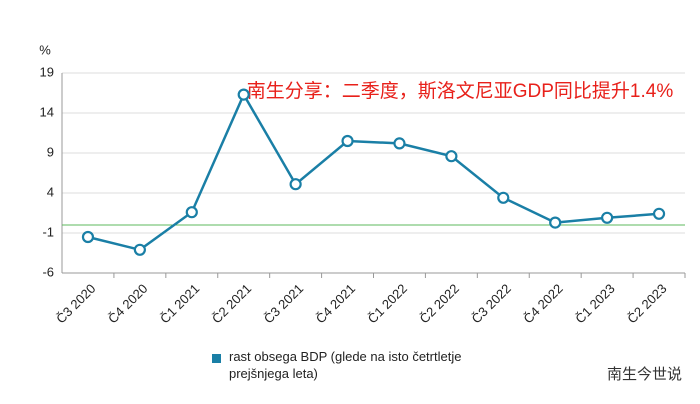 Image resolution: width=700 pixels, height=404 pixels. What do you see at coordinates (594, 303) in the screenshot?
I see `x-tick-label: Č1 2023` at bounding box center [594, 303].